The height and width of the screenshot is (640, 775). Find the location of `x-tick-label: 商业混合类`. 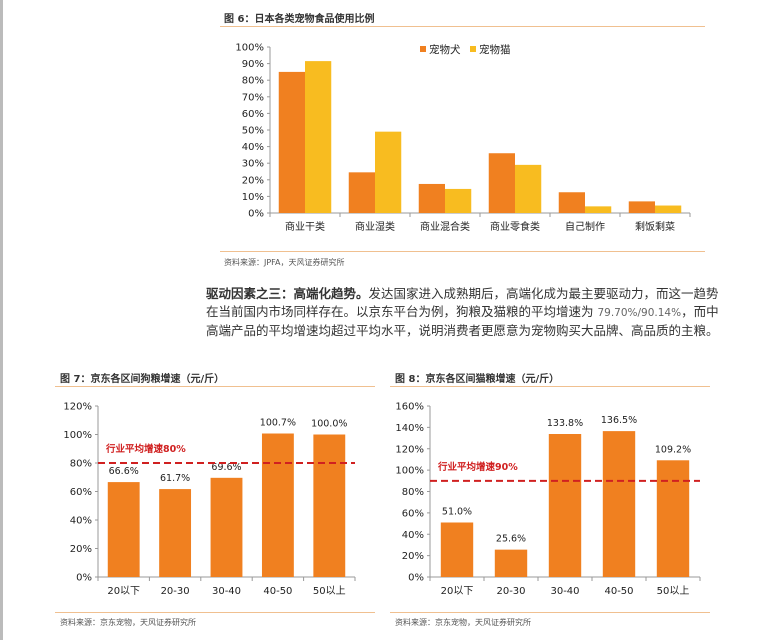

x-tick-label: 商业混合类 is located at coordinates (445, 226).